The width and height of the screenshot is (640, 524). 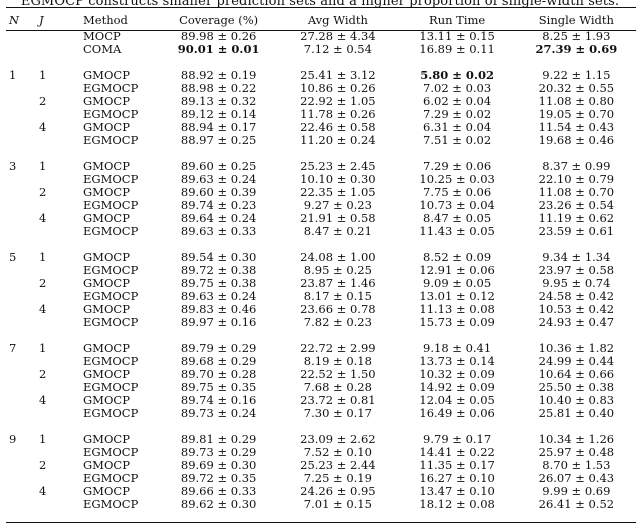 What do you see at coordinates (105, 19) in the screenshot?
I see `header-method: Method` at bounding box center [105, 19].